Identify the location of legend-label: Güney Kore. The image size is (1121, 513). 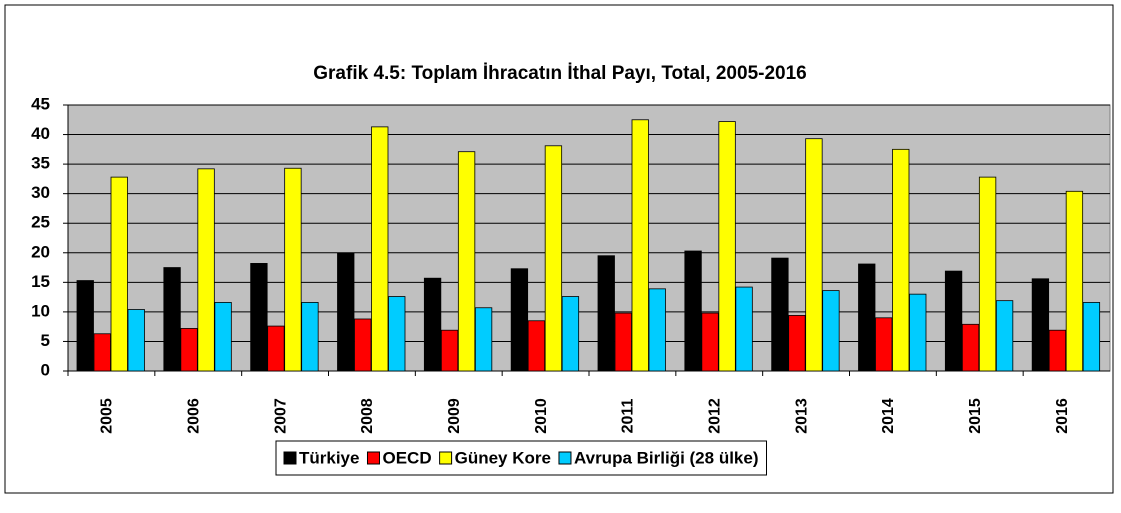
(503, 457).